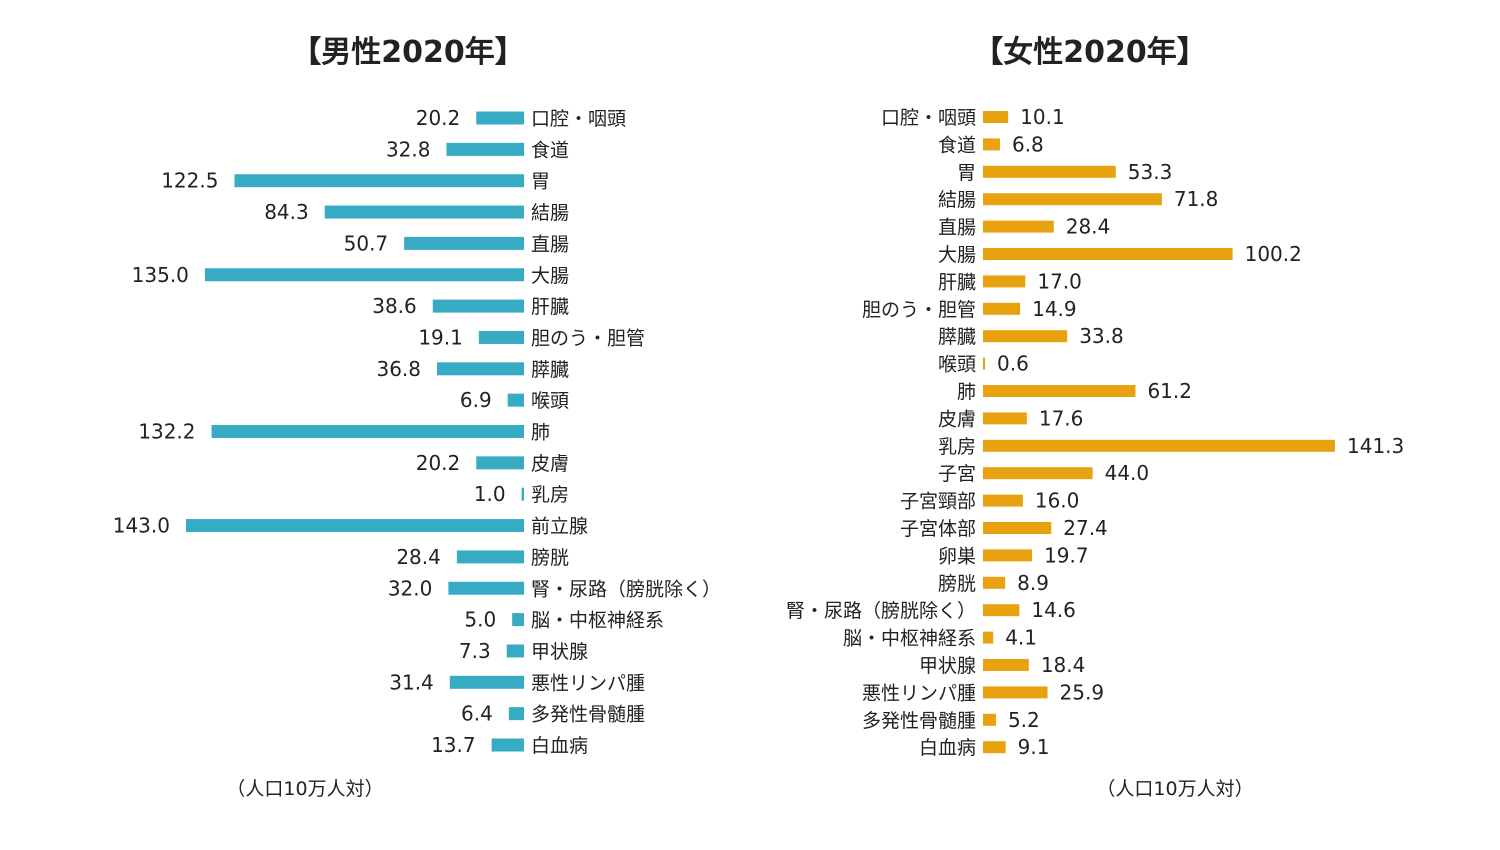 The height and width of the screenshot is (850, 1500). Describe the element at coordinates (304, 789) in the screenshot. I see `male-unit-note: （人口10万人対）` at that location.